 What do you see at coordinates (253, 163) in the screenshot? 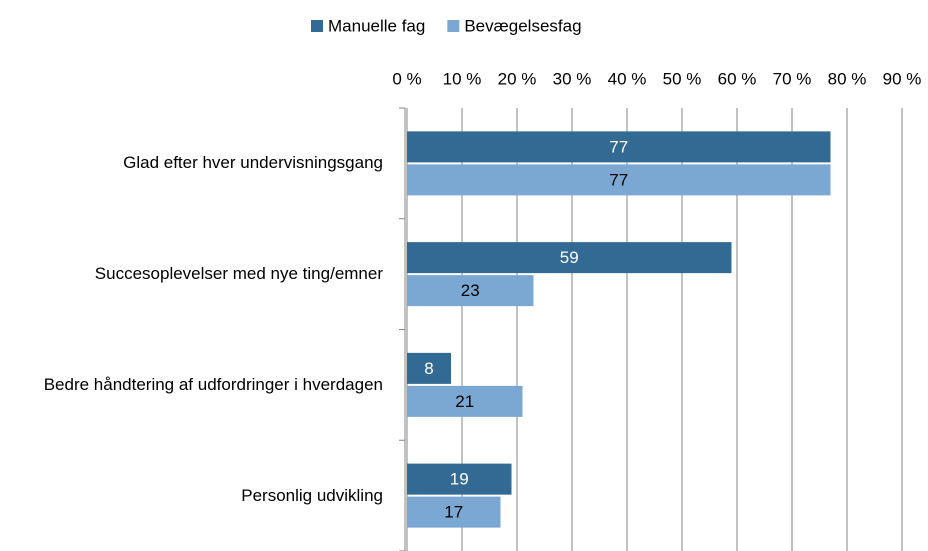
I see `category-text: Glad efter hver undervisningsgang` at bounding box center [253, 163].